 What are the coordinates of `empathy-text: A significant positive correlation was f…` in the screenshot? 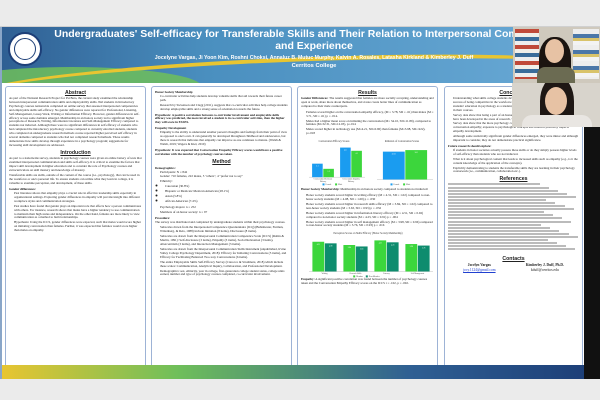 It's located at (364, 281).